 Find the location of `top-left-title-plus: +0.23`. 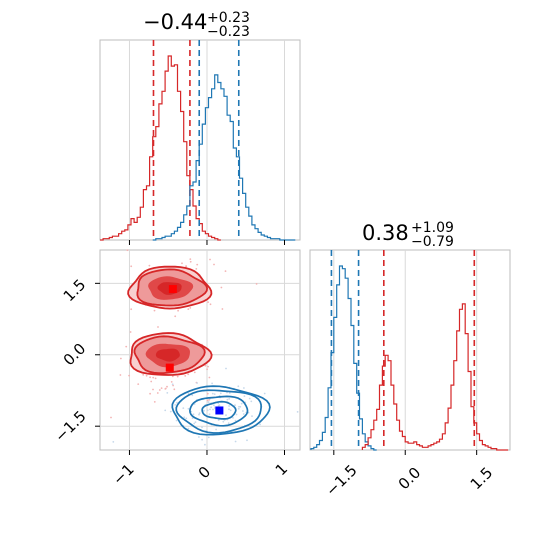

top-left-title-plus: +0.23 is located at coordinates (228, 18).